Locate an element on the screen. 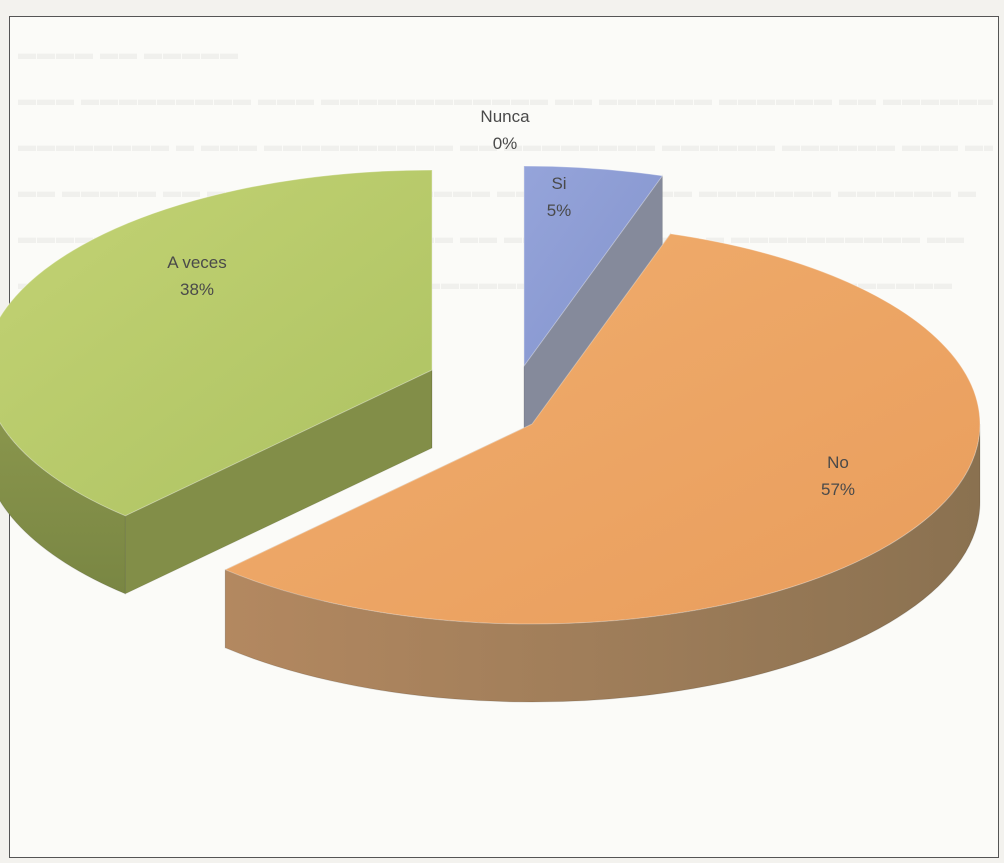 Image resolution: width=1004 pixels, height=863 pixels. slice-label-a-veces: A veces is located at coordinates (197, 262).